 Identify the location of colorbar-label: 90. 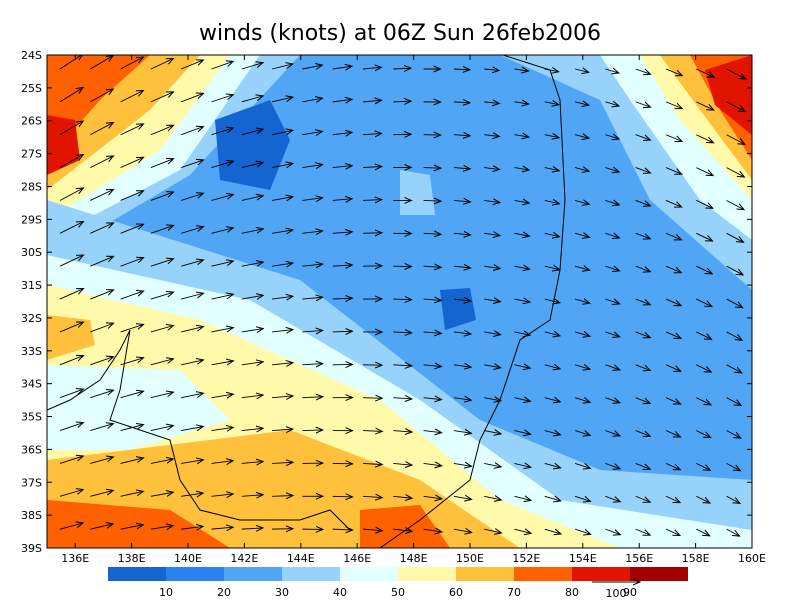
(630, 592).